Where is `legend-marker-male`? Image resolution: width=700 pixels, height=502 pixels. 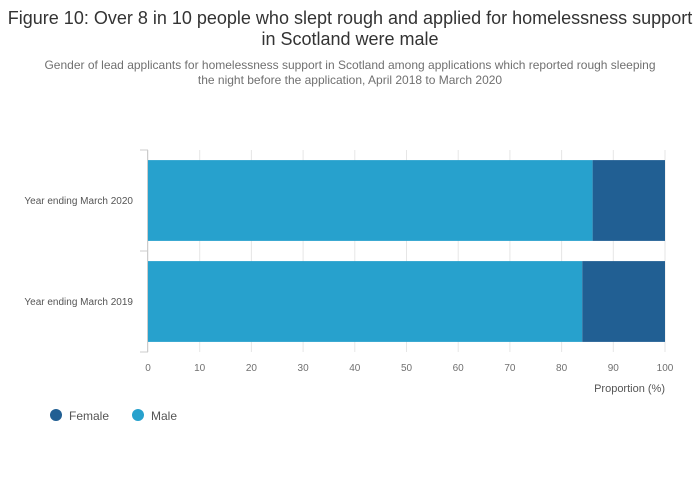 legend-marker-male is located at coordinates (138, 415).